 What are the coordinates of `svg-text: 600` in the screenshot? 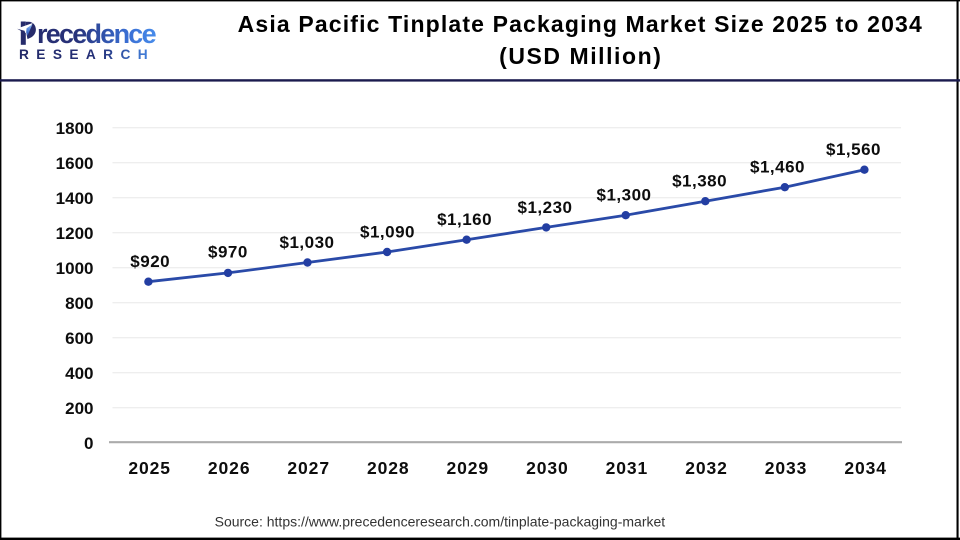 It's located at (79, 338).